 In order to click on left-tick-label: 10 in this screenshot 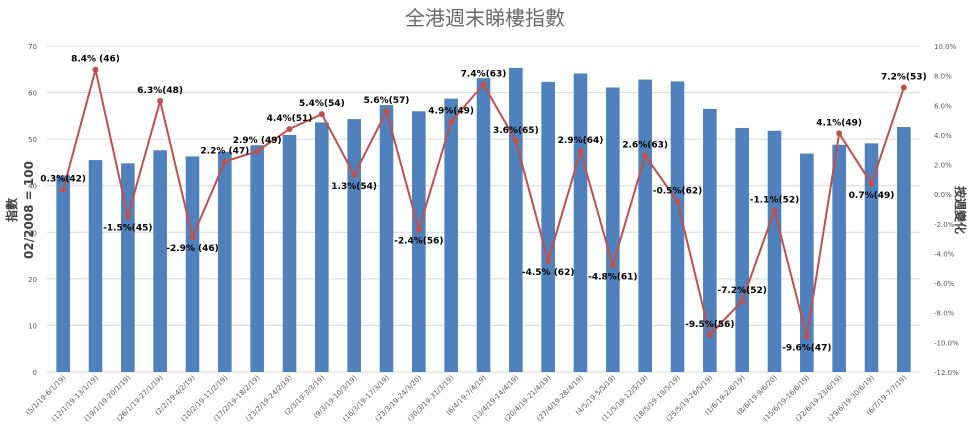, I will do `click(32, 326)`.